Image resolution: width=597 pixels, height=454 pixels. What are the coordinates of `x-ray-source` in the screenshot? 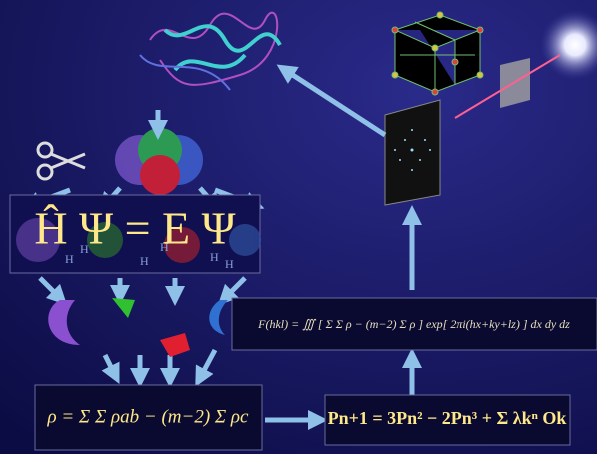 It's located at (568, 45).